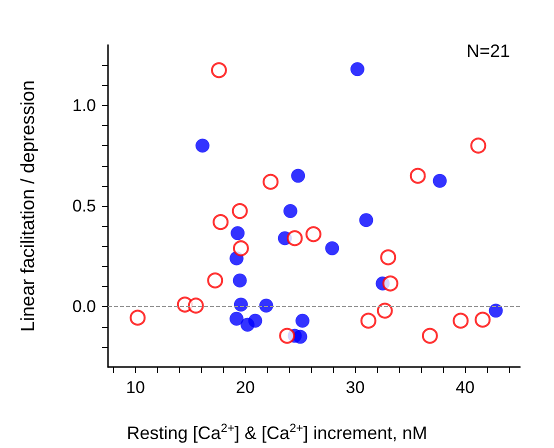 The image size is (554, 448). Describe the element at coordinates (28, 206) in the screenshot. I see `y-axis-title: Linear facilitation / depression` at that location.